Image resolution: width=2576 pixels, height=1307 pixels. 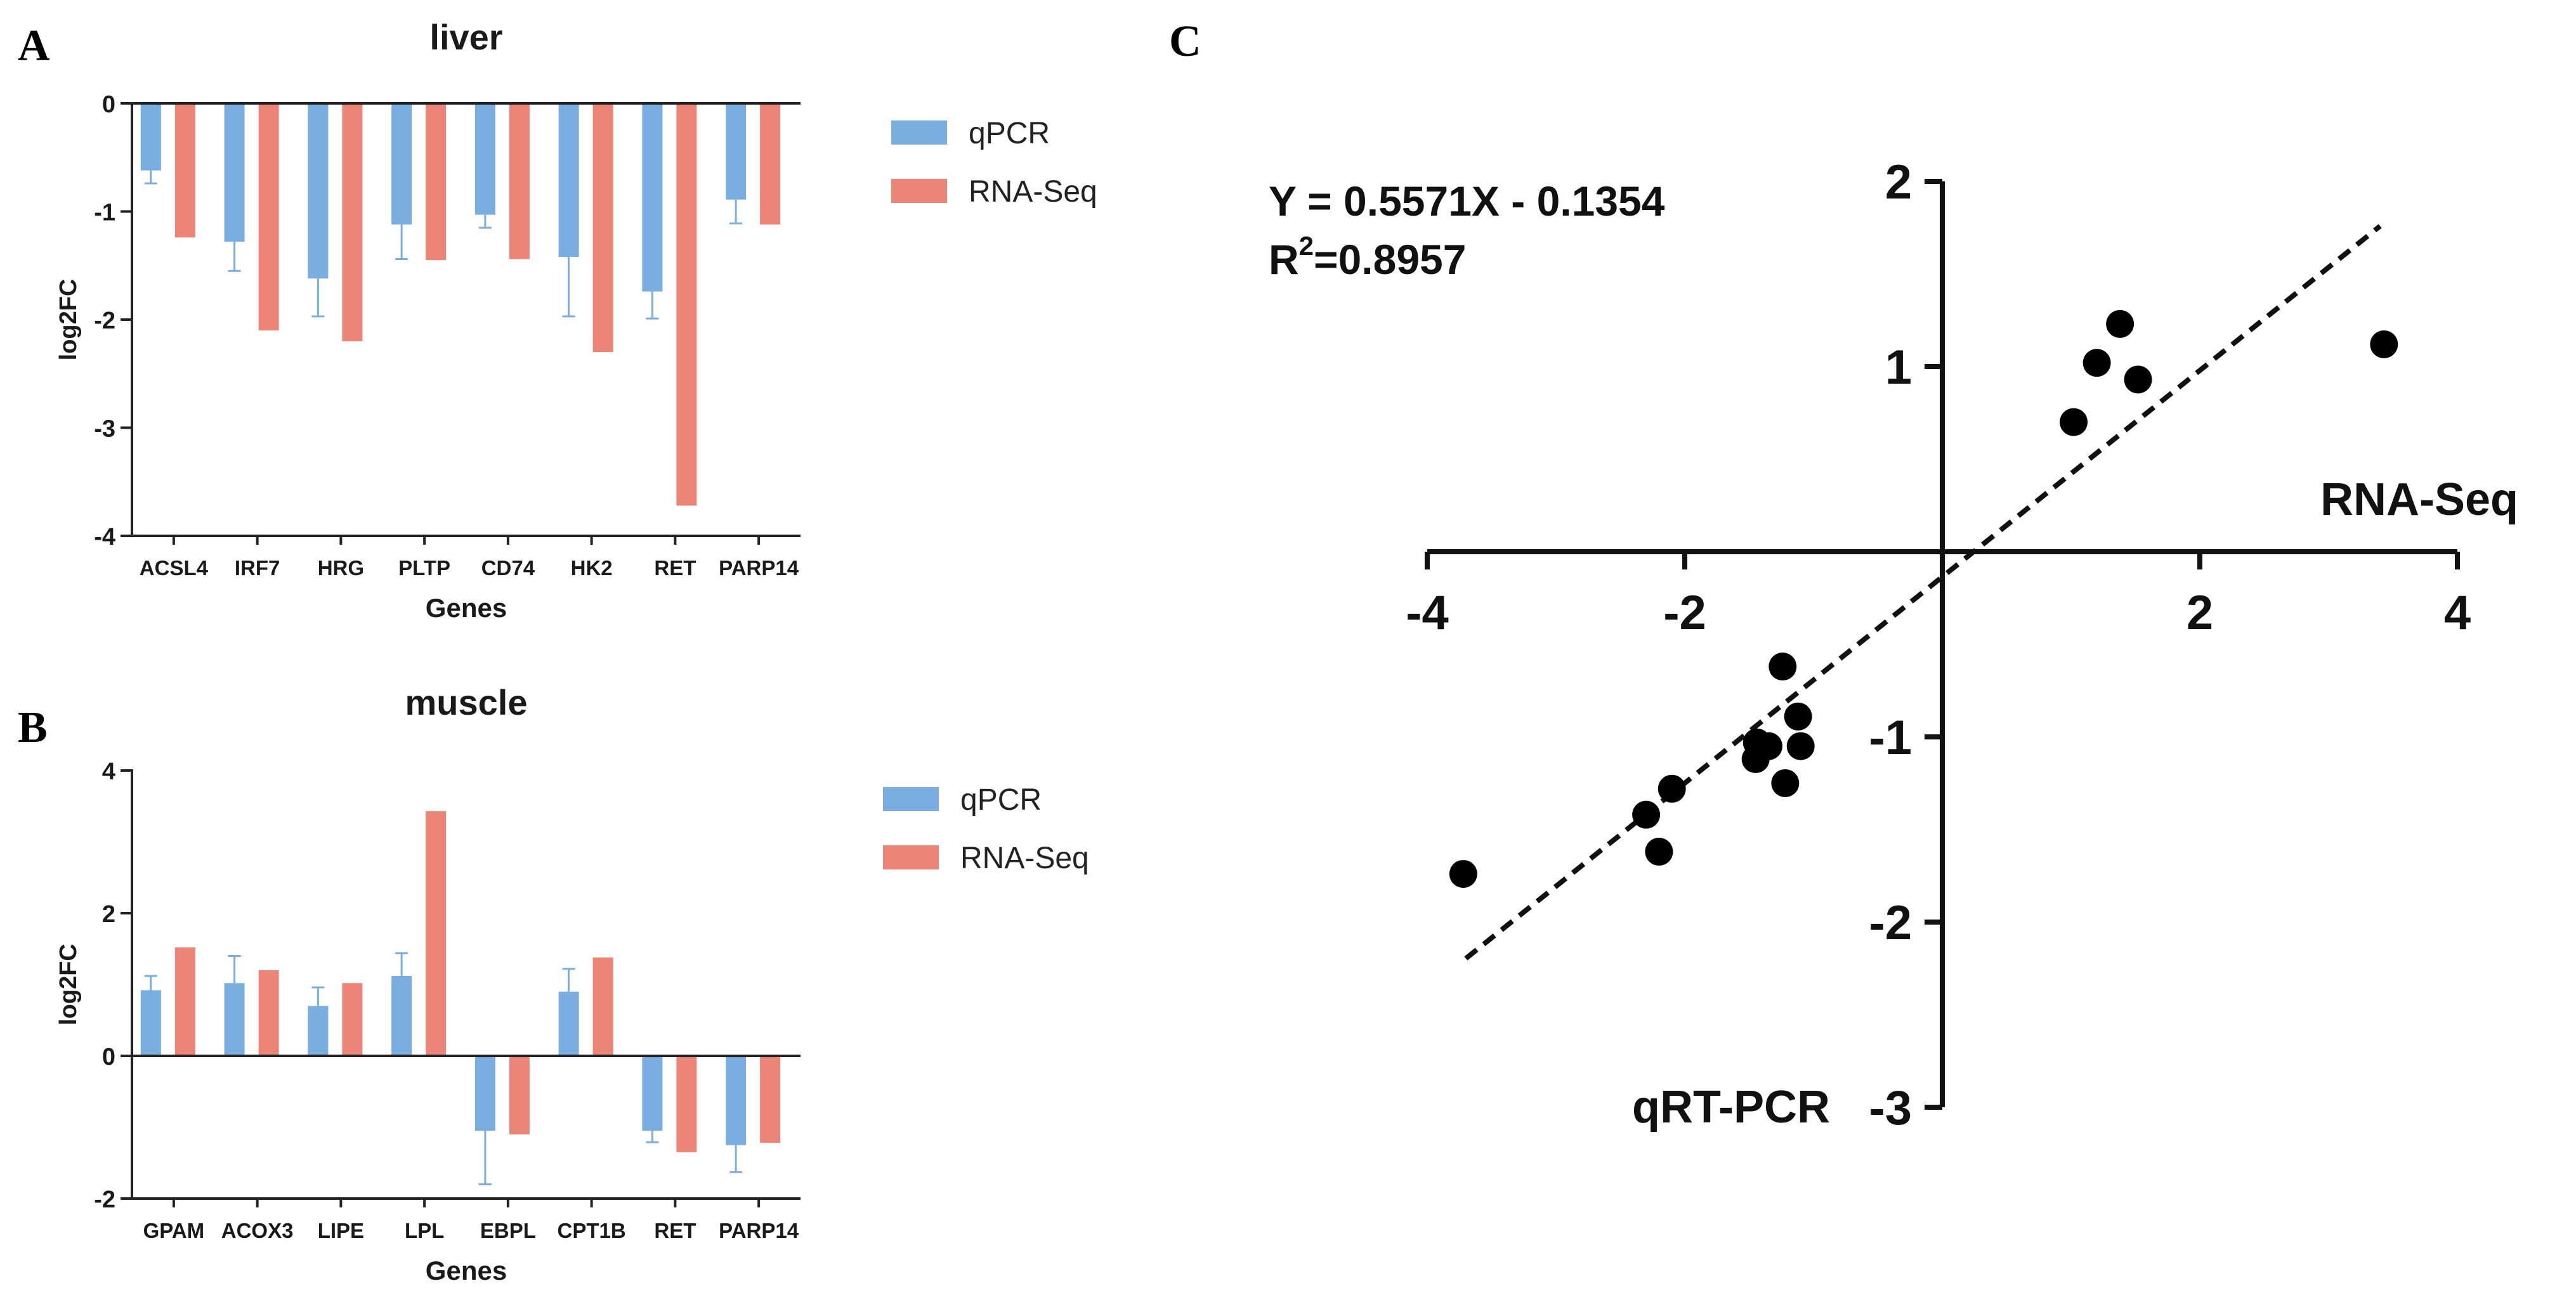 I want to click on x-tick-label: ACOX3, so click(x=257, y=1230).